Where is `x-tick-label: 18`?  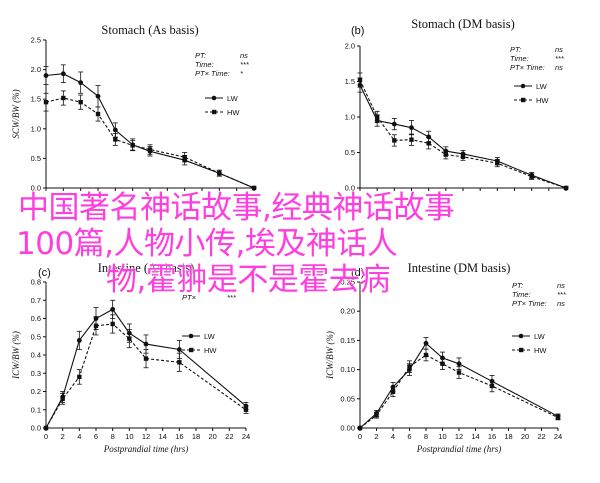 x-tick-label: 18 is located at coordinates (196, 436).